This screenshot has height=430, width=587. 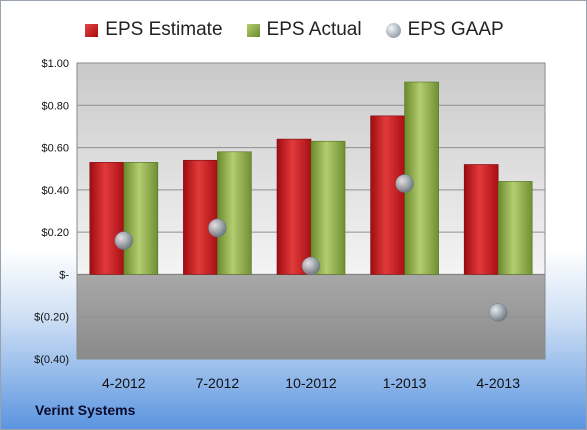 I want to click on legend-label-gaap: EPS GAAP, so click(x=455, y=29).